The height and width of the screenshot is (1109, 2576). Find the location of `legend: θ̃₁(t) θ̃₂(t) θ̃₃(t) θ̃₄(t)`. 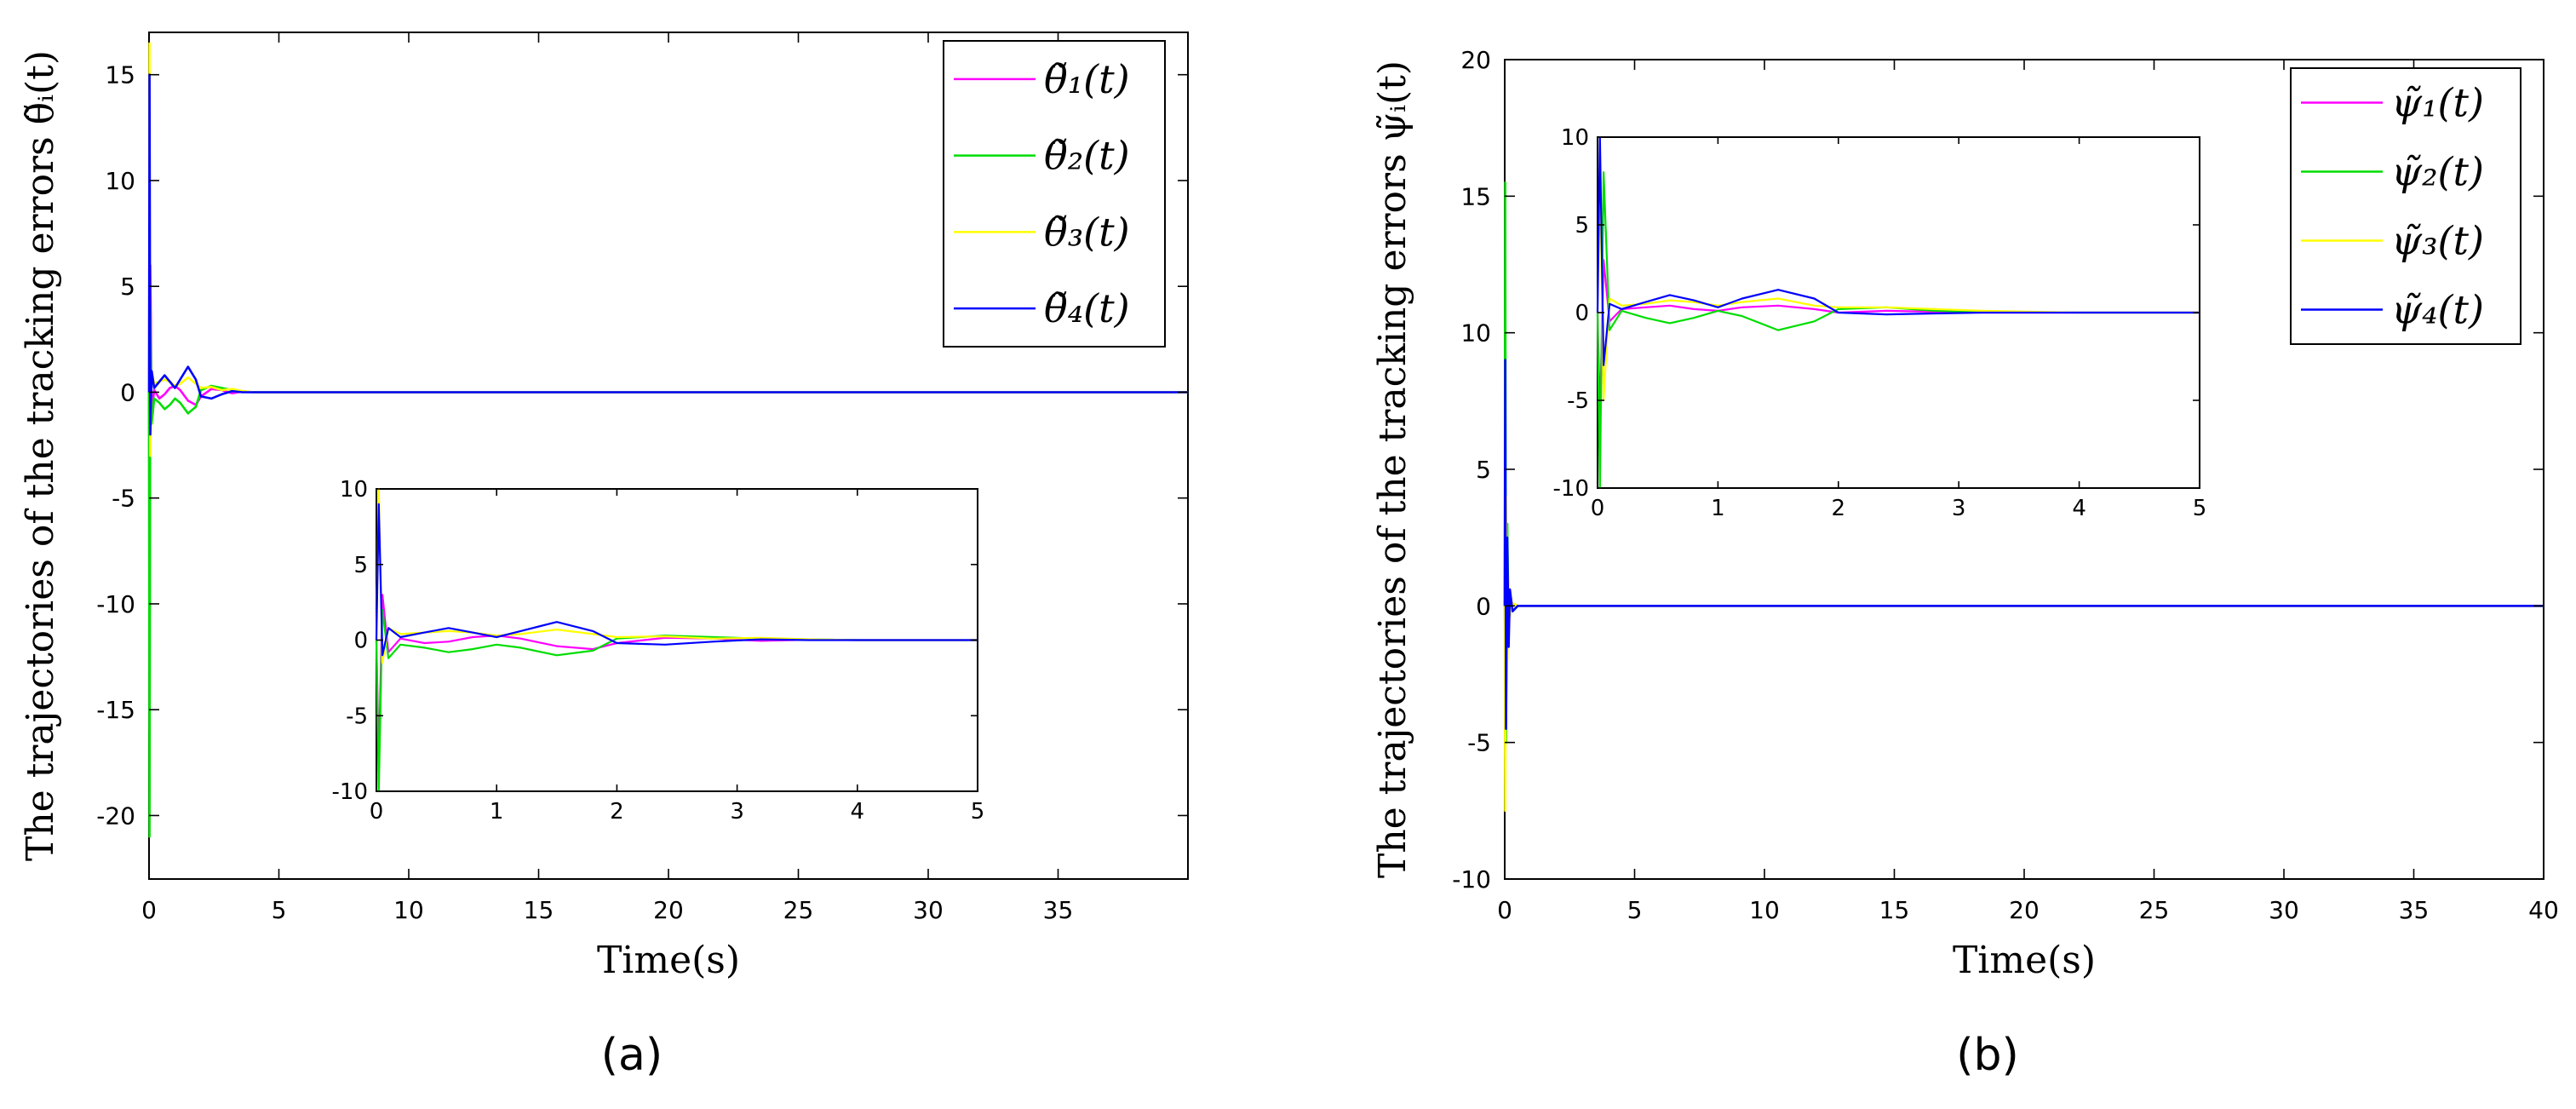

legend: θ̃₁(t) θ̃₂(t) θ̃₃(t) θ̃₄(t) is located at coordinates (1054, 194).